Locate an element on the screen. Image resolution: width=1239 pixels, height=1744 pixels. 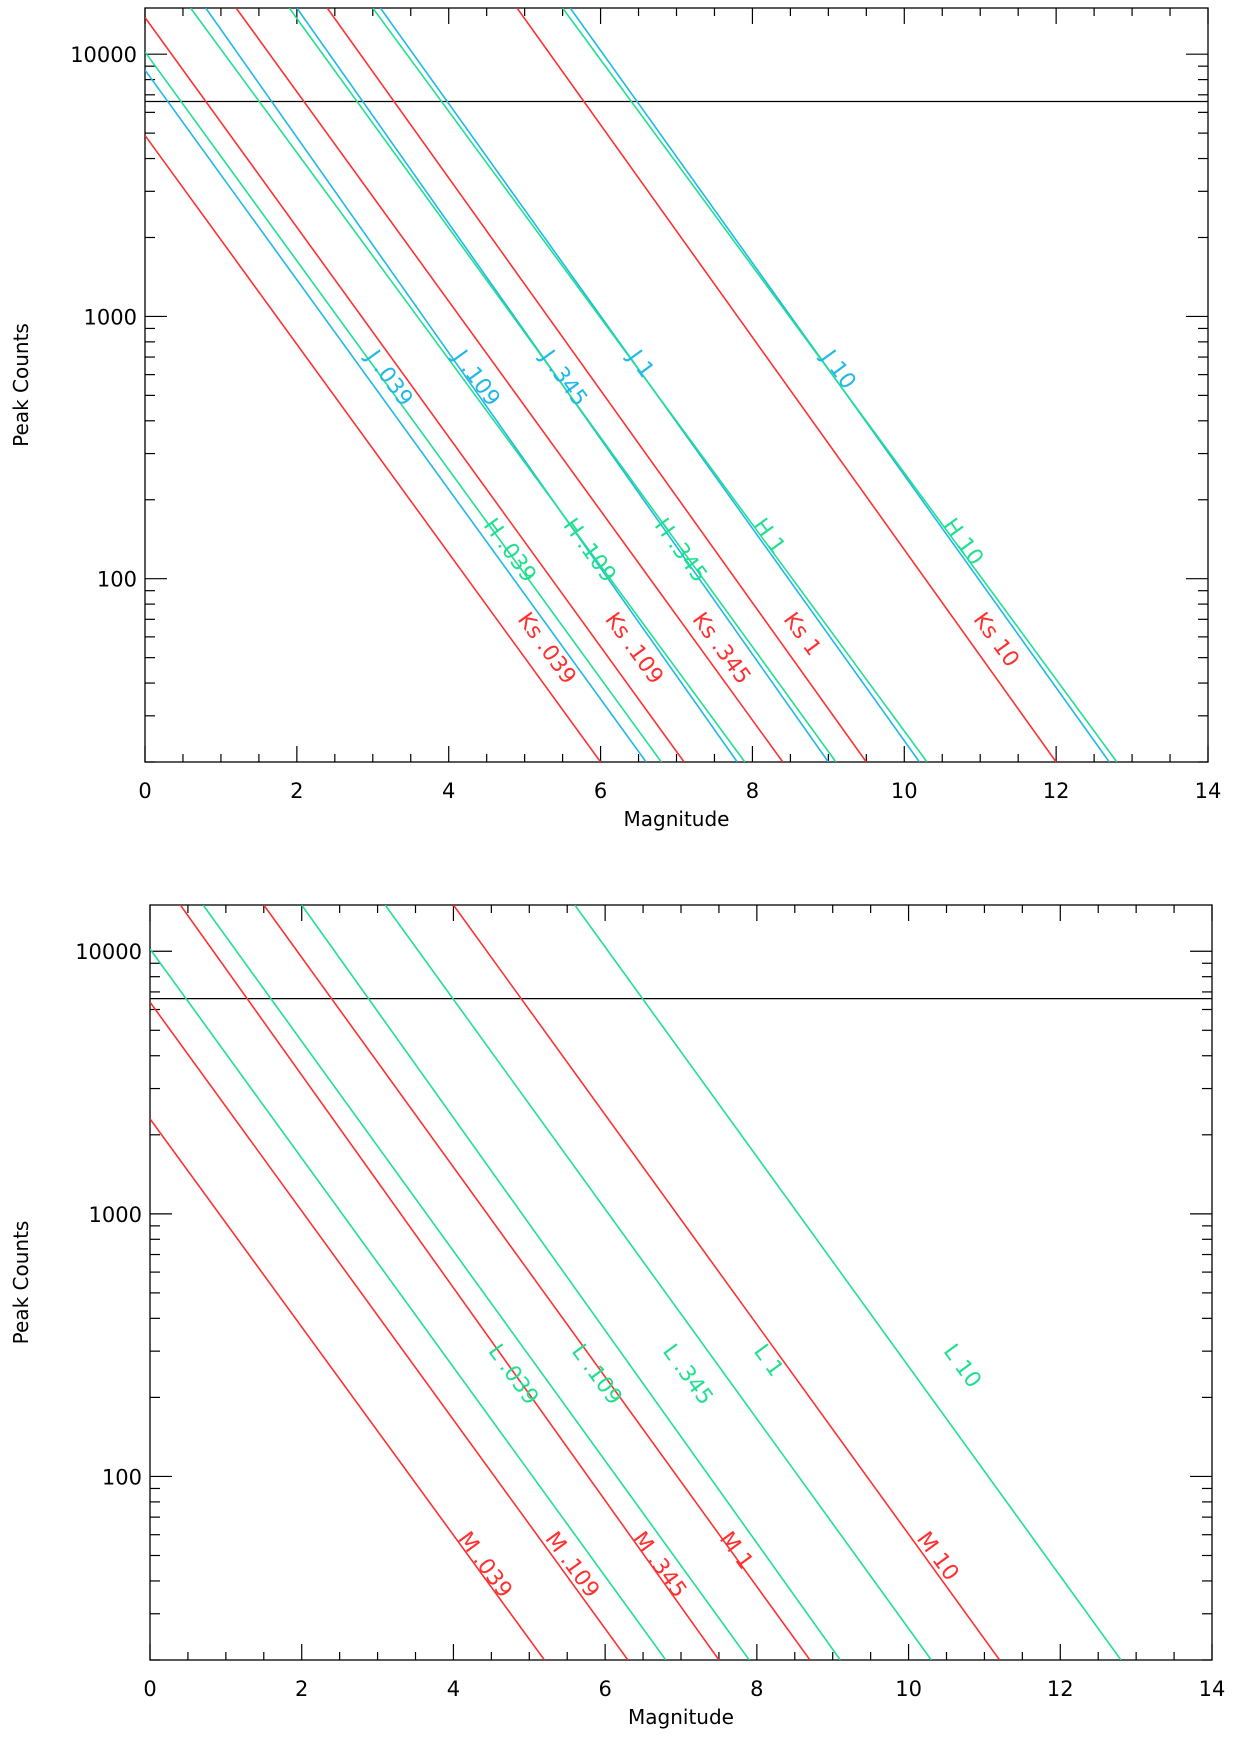
series-label: L .039 is located at coordinates (513, 1375).